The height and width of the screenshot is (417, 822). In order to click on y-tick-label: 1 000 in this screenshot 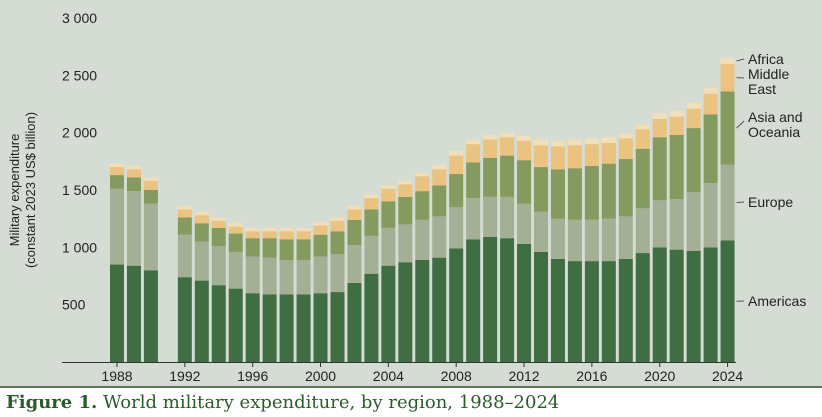, I will do `click(79, 247)`.